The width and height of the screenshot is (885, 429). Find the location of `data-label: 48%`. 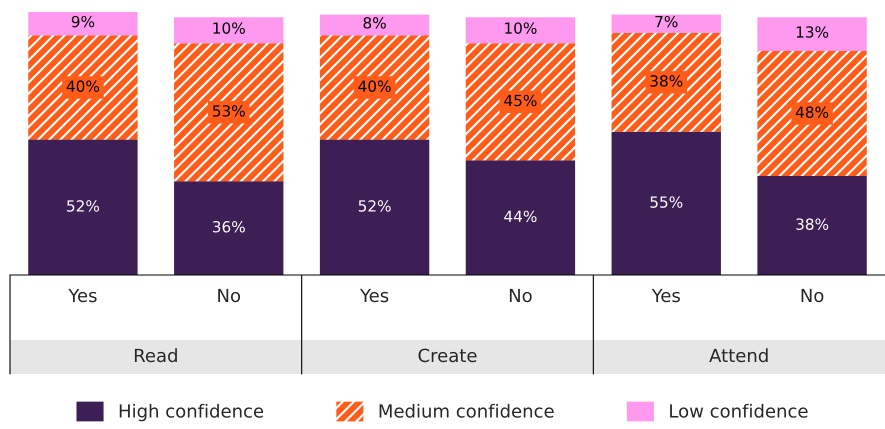

data-label: 48% is located at coordinates (812, 112).